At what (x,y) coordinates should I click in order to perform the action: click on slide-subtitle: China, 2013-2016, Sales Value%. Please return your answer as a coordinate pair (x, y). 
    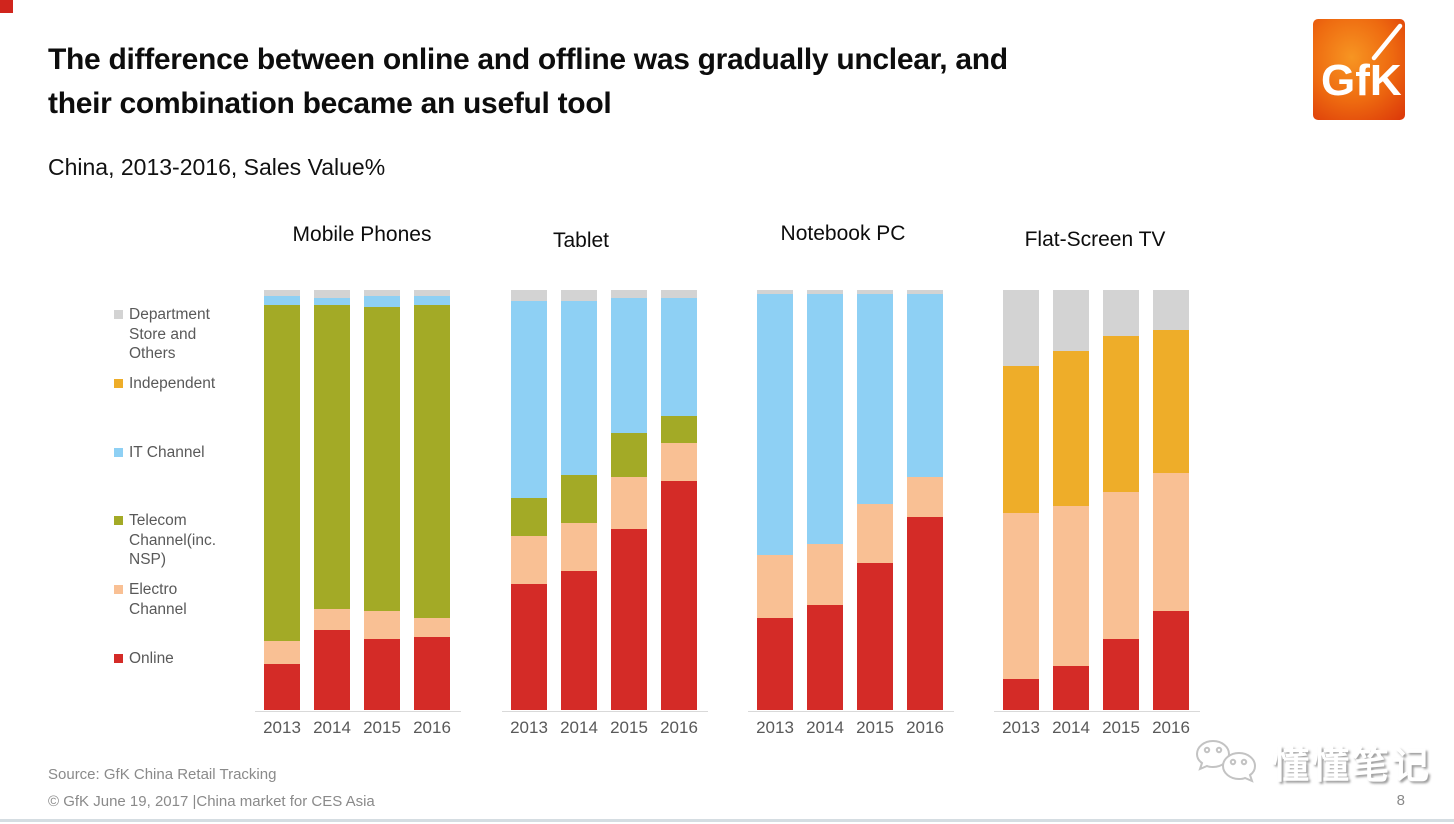
    Looking at the image, I should click on (217, 167).